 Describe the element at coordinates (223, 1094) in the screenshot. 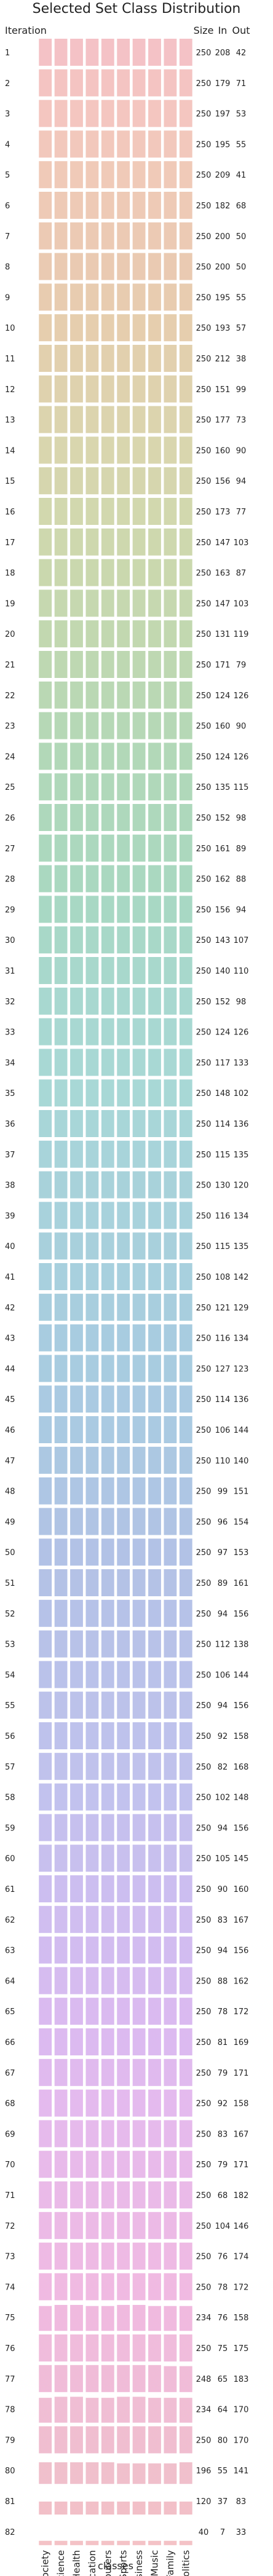

I see `in-value: 148` at that location.